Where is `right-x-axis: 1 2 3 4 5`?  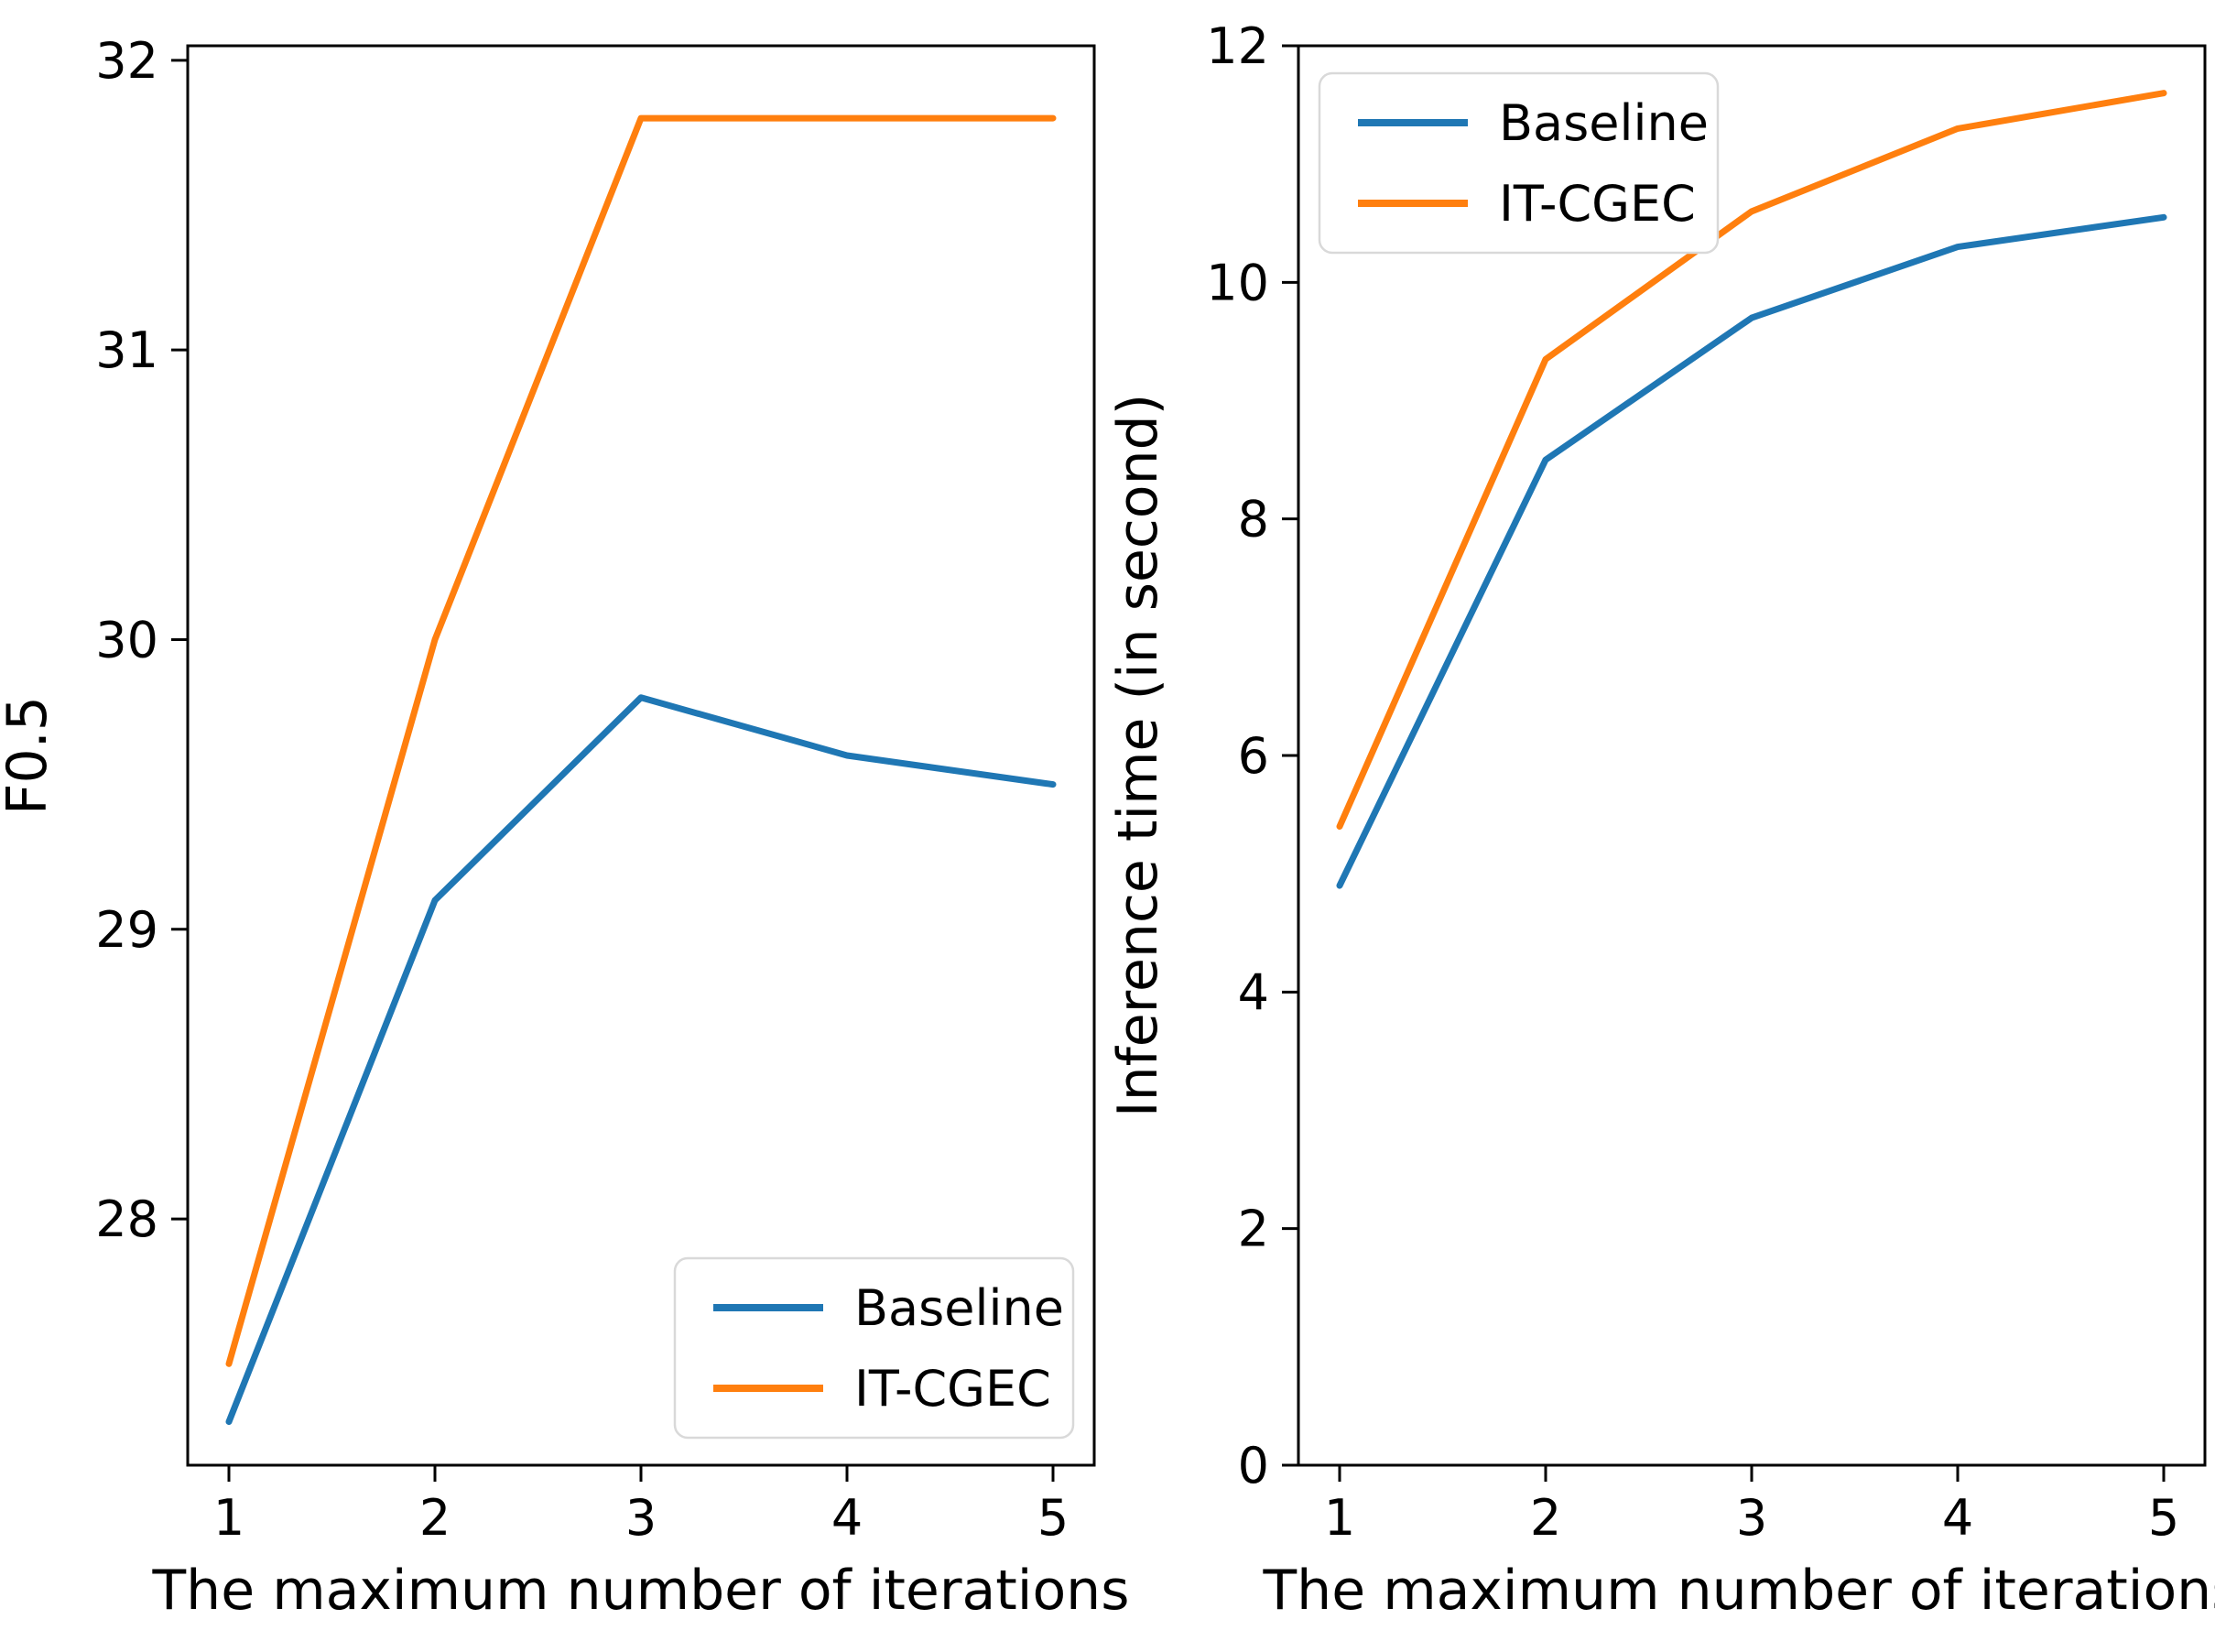
right-x-axis: 1 2 3 4 5 is located at coordinates (1752, 1506).